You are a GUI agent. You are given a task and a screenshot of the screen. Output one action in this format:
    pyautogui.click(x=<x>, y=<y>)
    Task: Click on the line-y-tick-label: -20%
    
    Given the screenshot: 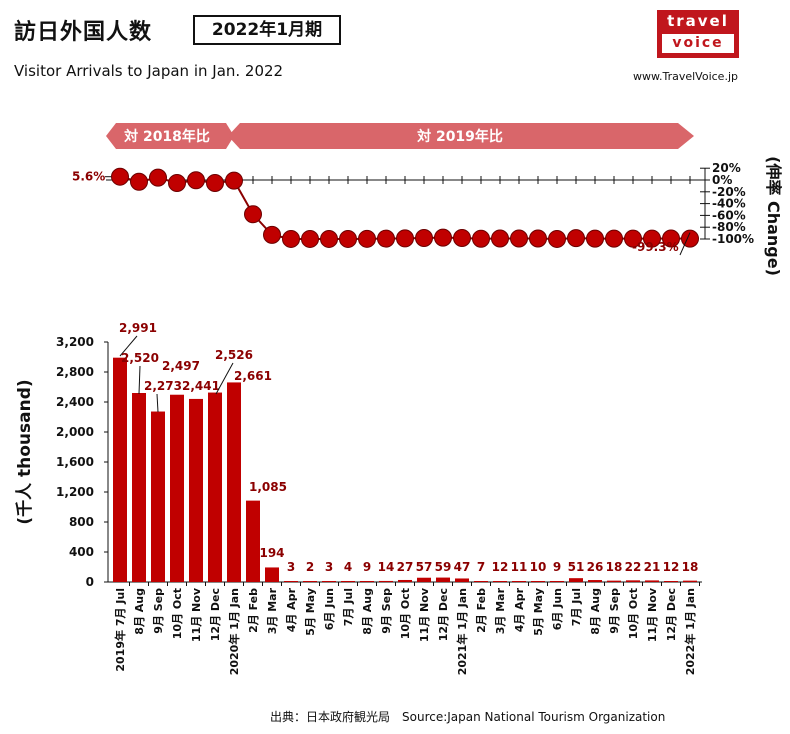 What is the action you would take?
    pyautogui.click(x=729, y=192)
    